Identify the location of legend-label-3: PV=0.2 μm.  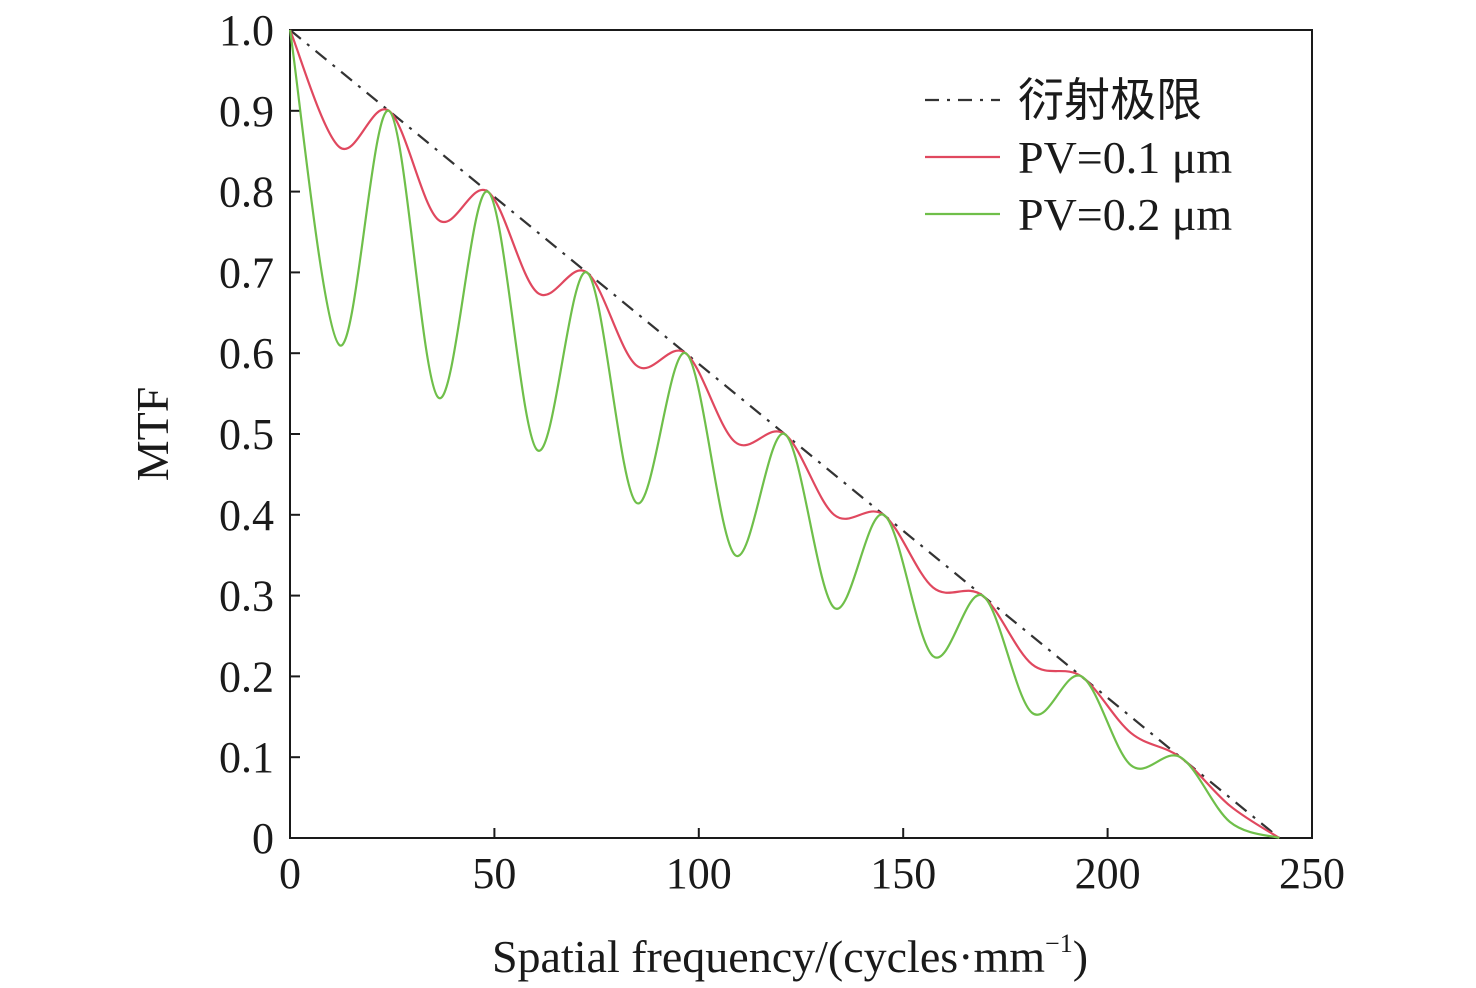
(1125, 214).